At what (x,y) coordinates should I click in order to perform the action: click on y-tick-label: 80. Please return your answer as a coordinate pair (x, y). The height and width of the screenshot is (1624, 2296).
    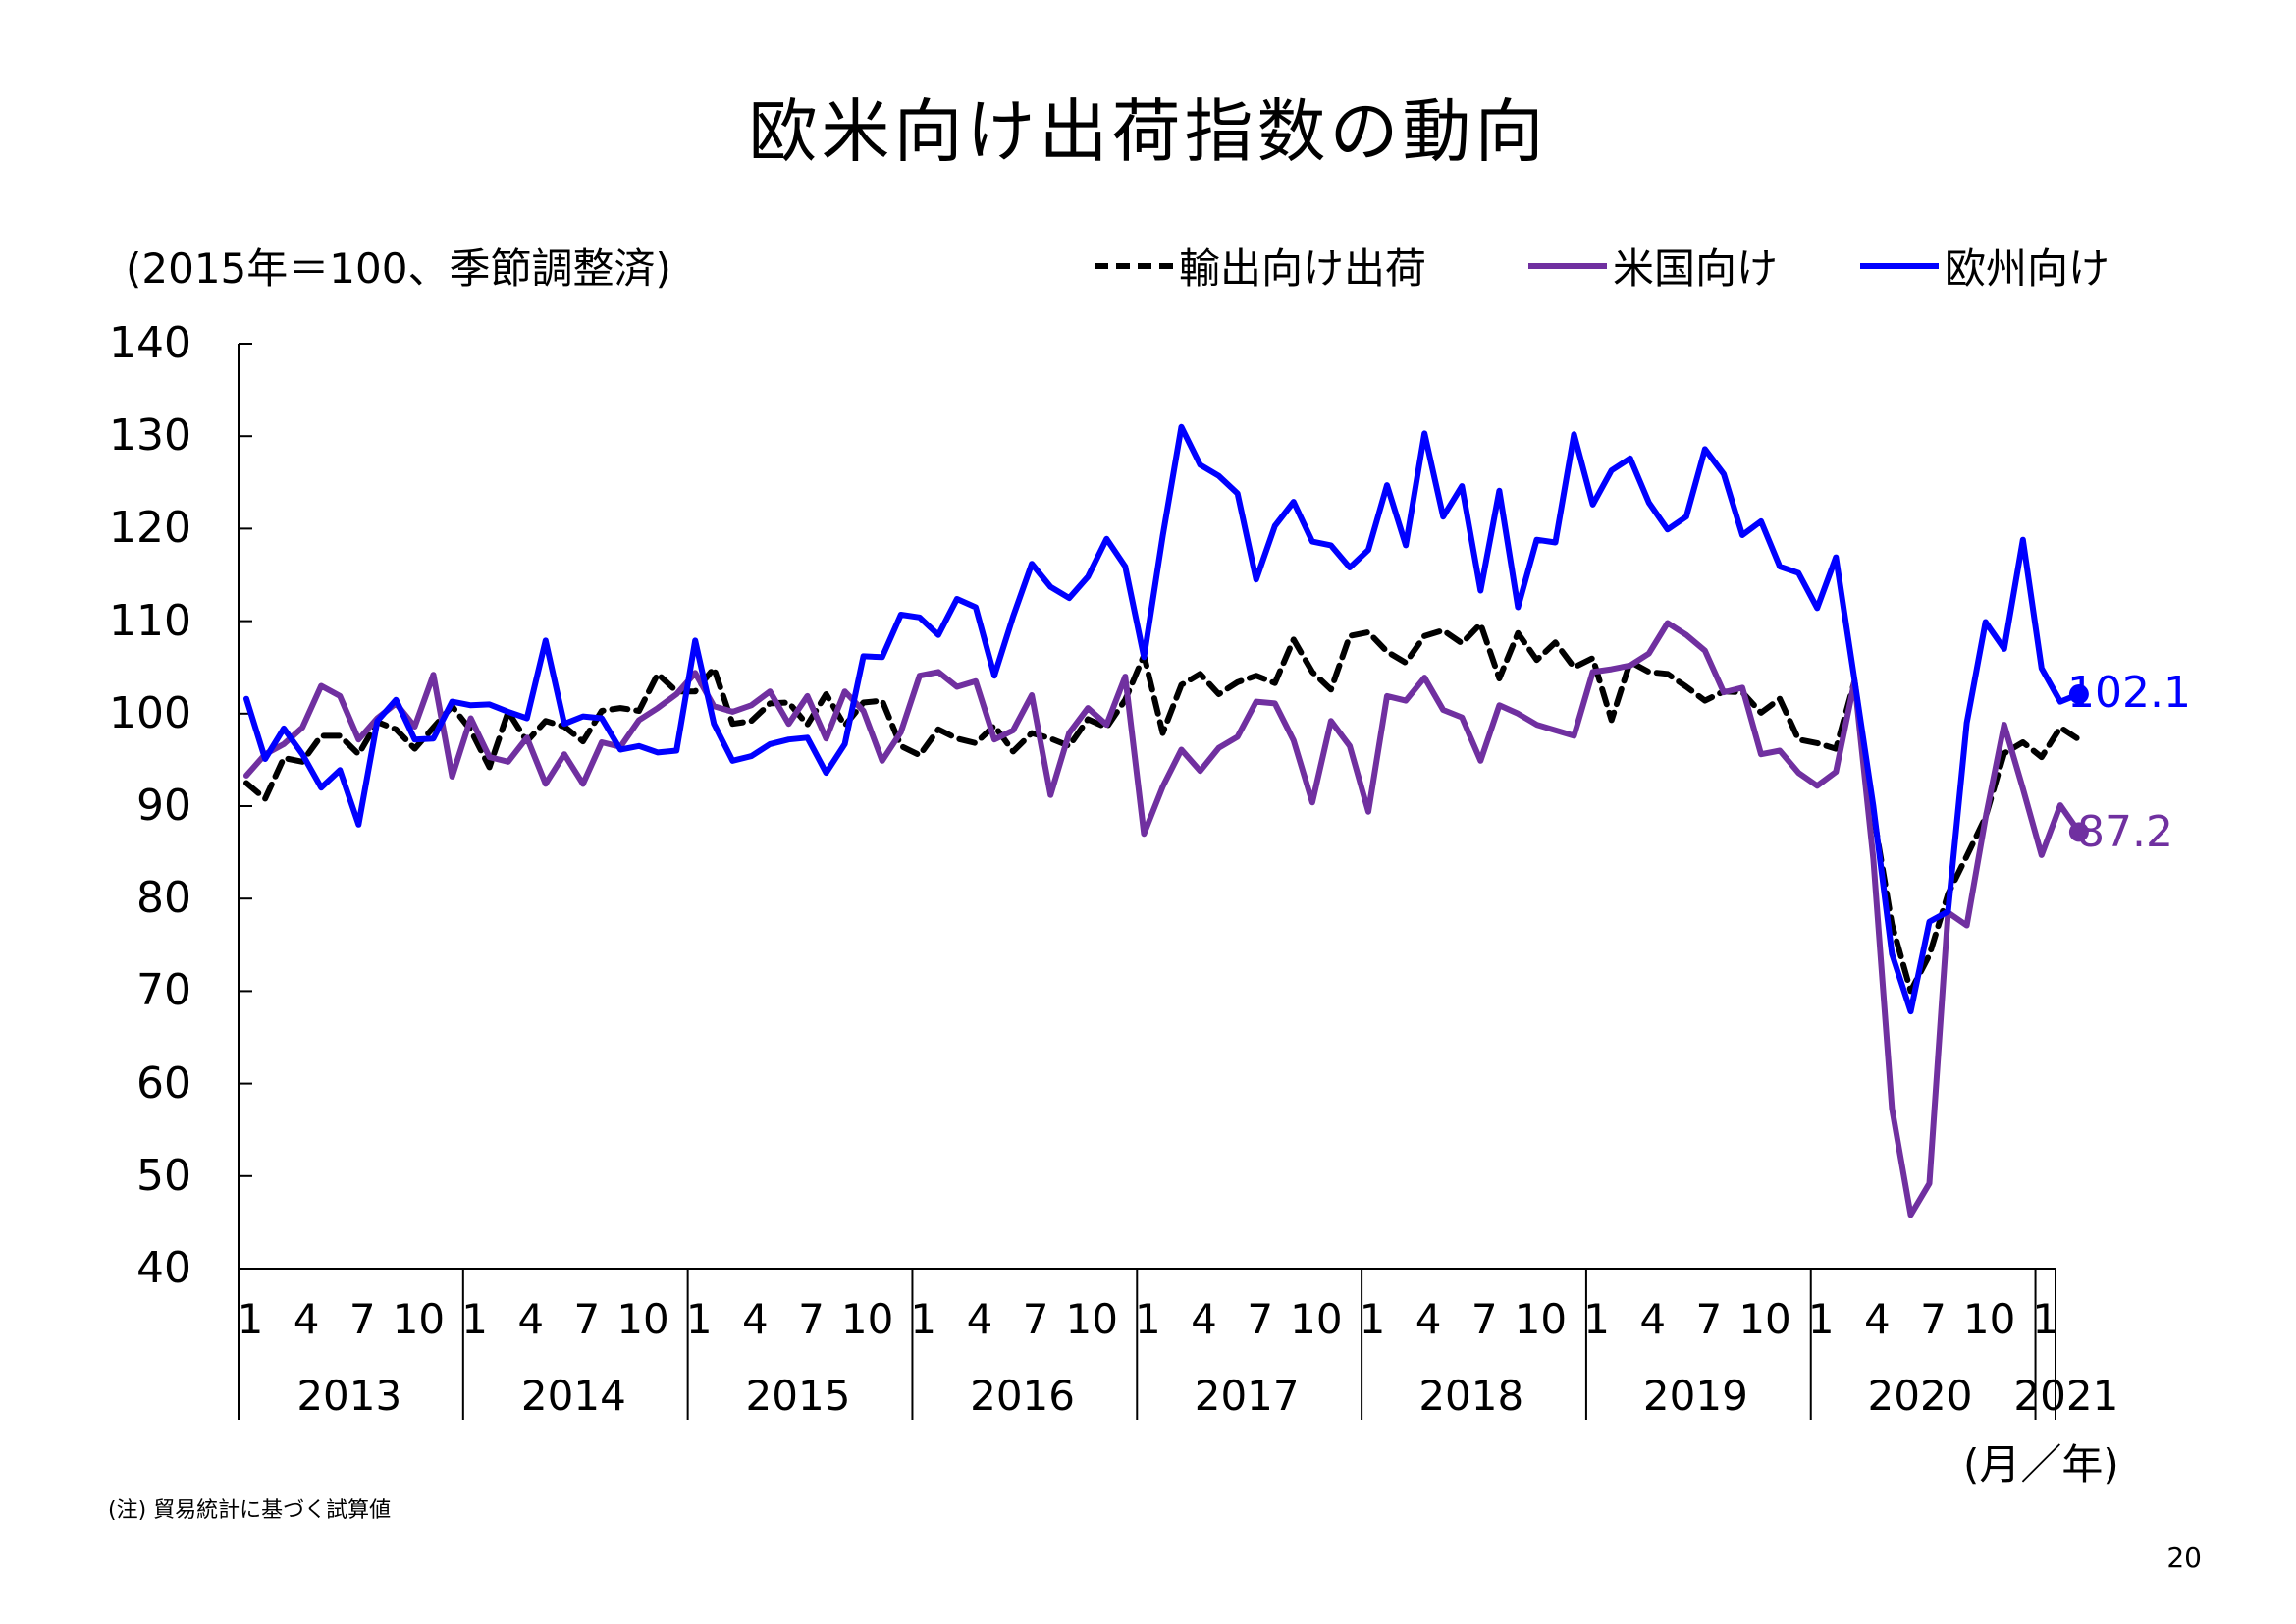
    Looking at the image, I should click on (163, 898).